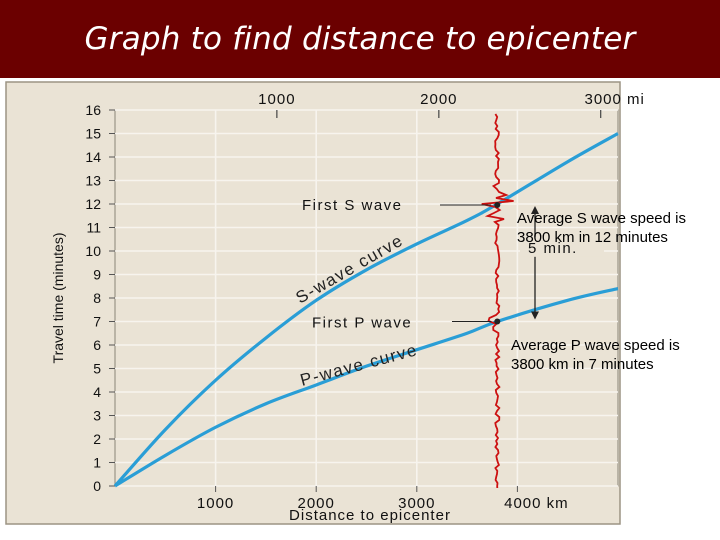  I want to click on top-axis-label: 3000 mi, so click(615, 99).